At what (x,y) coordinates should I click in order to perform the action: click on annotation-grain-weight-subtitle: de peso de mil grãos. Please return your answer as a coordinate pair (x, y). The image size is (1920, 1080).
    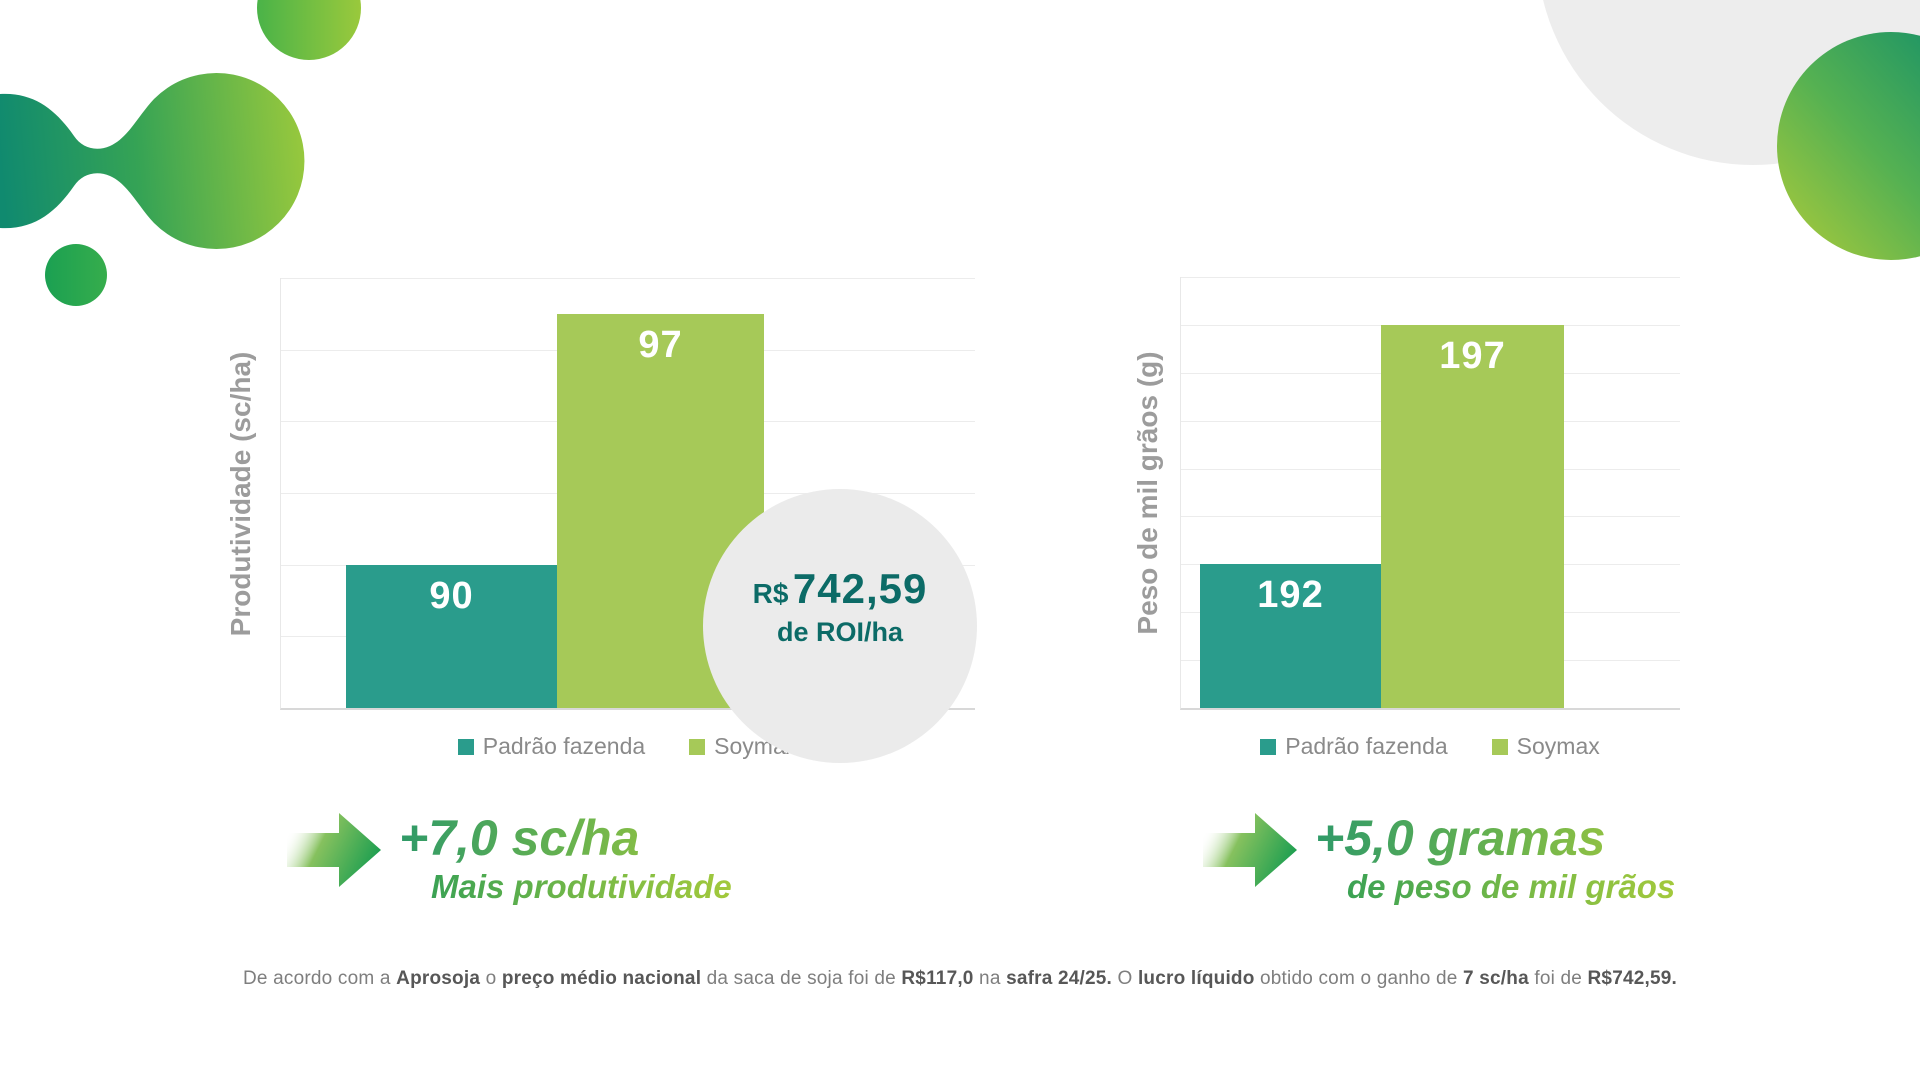
    Looking at the image, I should click on (1511, 886).